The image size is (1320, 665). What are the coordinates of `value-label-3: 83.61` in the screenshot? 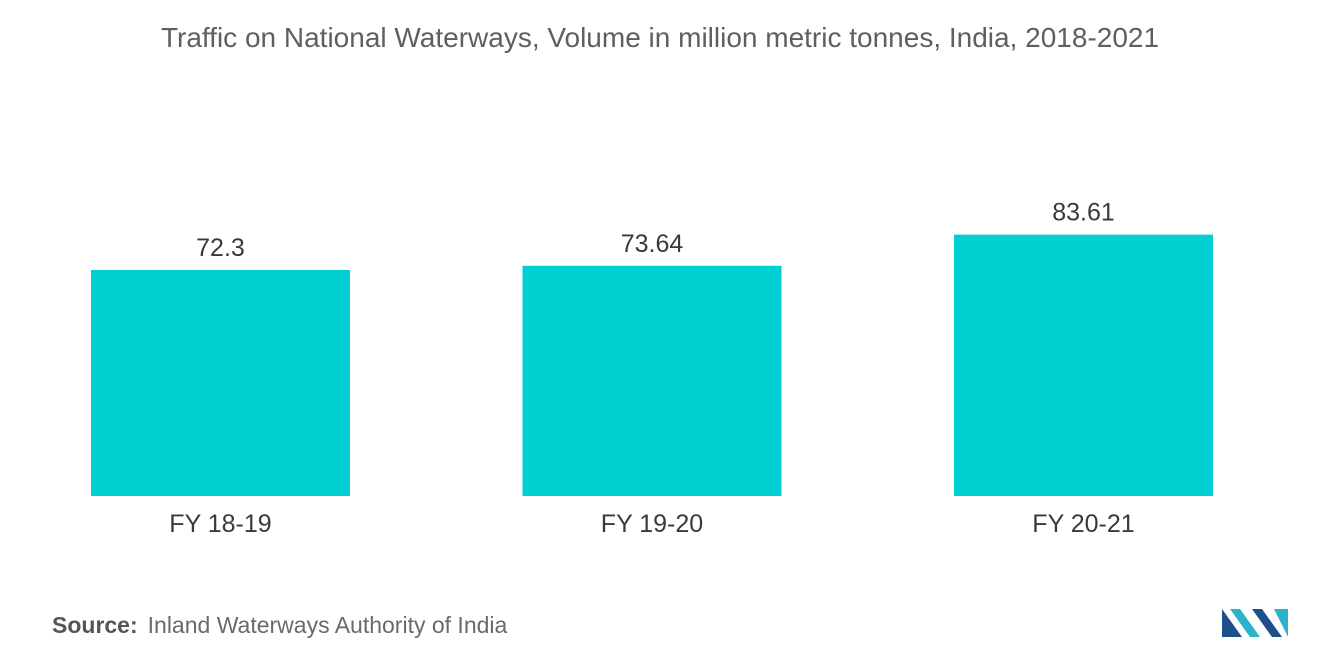 It's located at (1083, 213).